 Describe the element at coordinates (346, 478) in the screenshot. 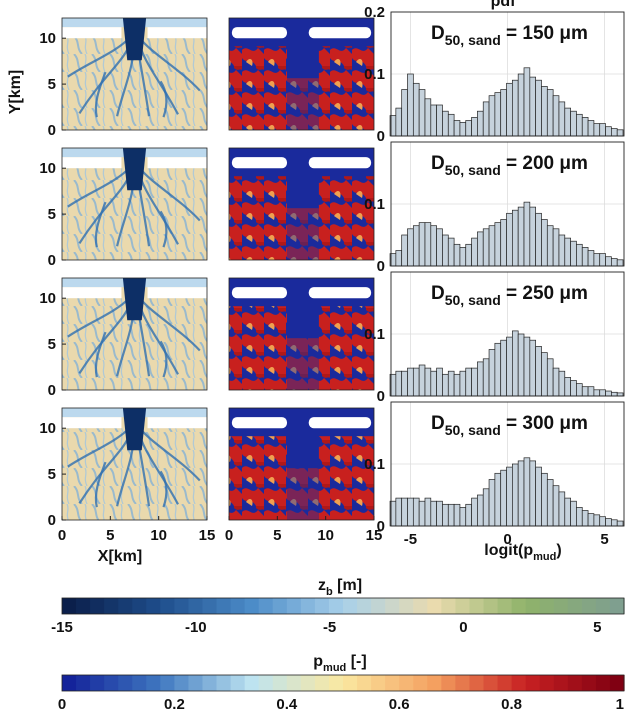

I see `mud-patches-right` at that location.